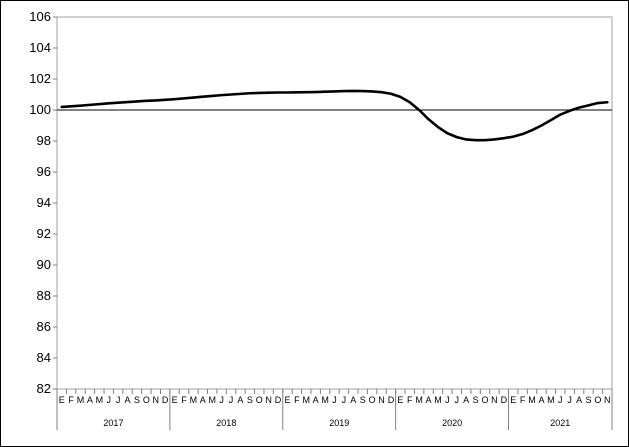  What do you see at coordinates (40, 16) in the screenshot?
I see `y-tick-label: 106` at bounding box center [40, 16].